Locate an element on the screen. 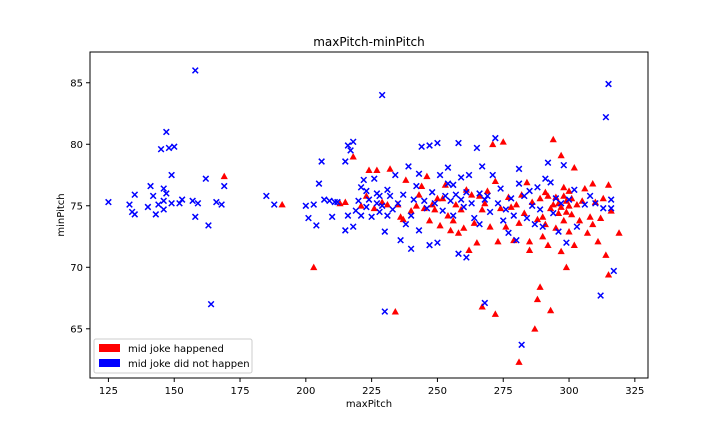  y-tick-label: 75 is located at coordinates (76, 206).